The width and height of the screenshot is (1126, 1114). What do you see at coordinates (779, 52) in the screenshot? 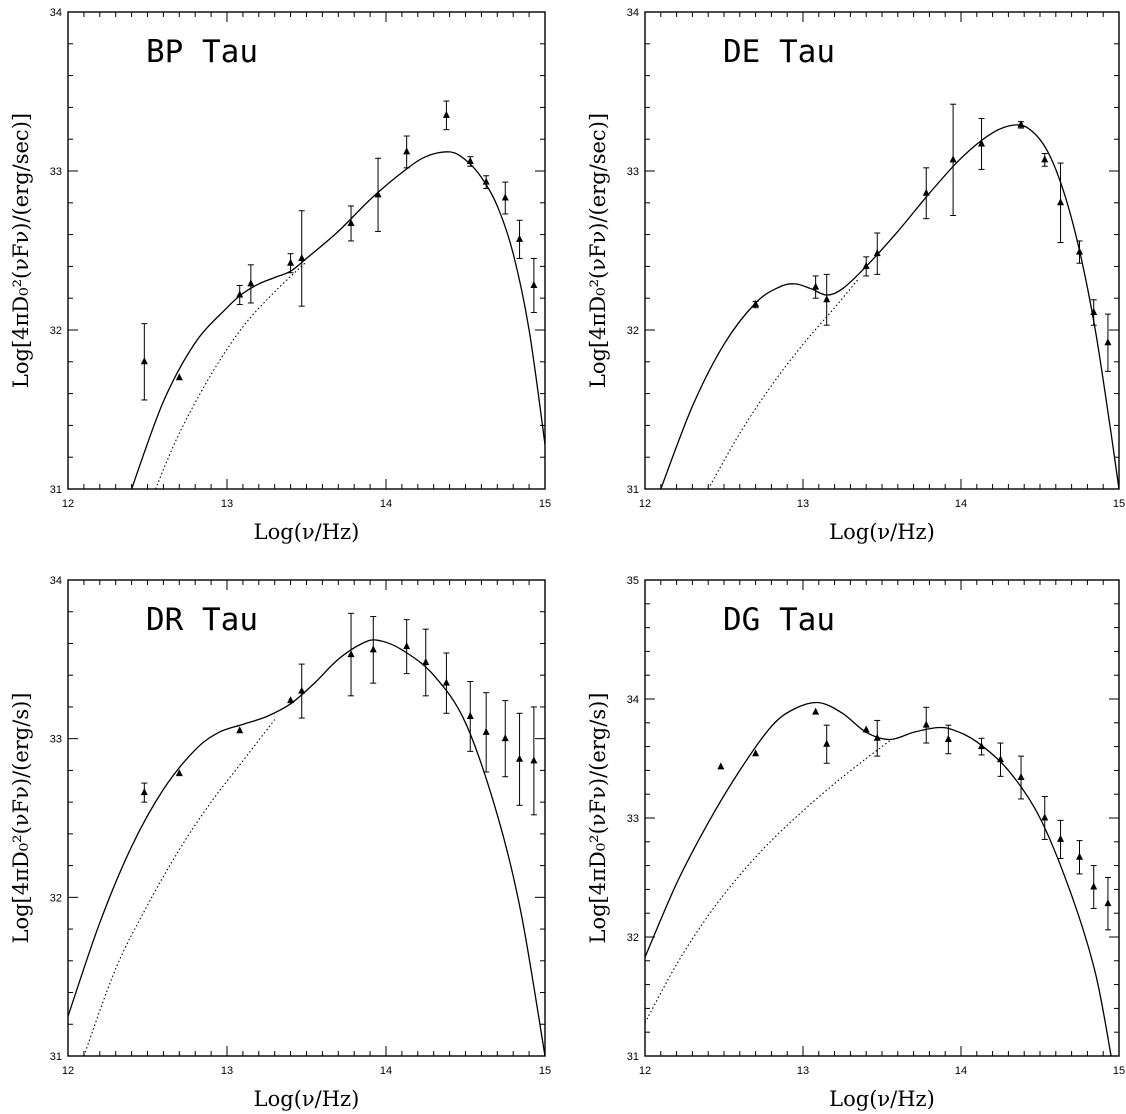
I see `panel-title: DE Tau` at bounding box center [779, 52].